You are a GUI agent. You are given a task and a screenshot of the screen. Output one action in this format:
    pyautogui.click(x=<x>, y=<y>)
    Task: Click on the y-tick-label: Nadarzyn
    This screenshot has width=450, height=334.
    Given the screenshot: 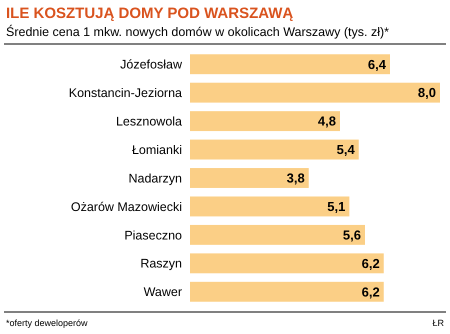 What is the action you would take?
    pyautogui.click(x=155, y=178)
    